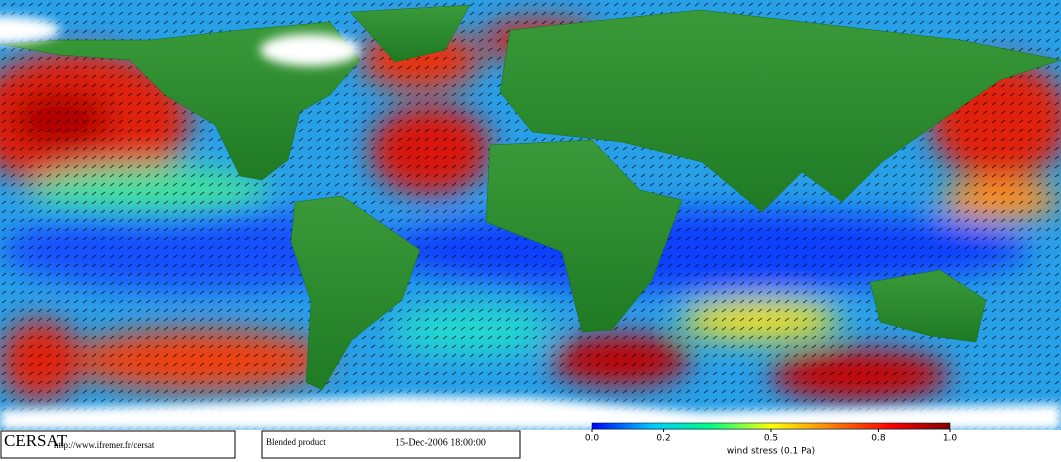 The image size is (1061, 462). What do you see at coordinates (950, 439) in the screenshot?
I see `colorbar-tick-label: 1.0` at bounding box center [950, 439].